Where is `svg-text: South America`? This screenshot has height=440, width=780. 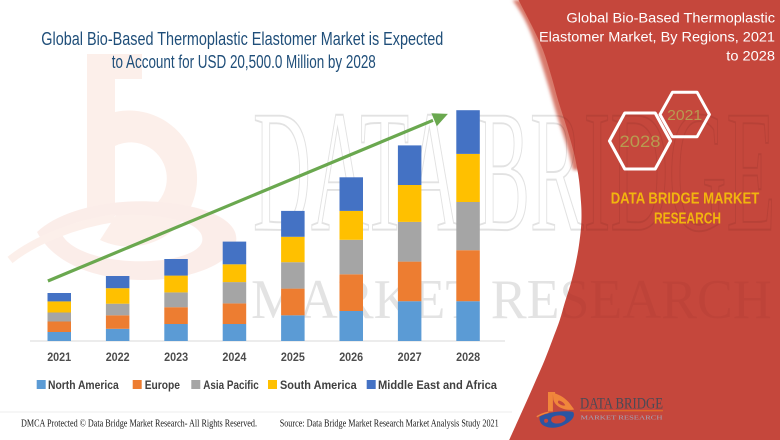
svg-text: South America is located at coordinates (318, 385).